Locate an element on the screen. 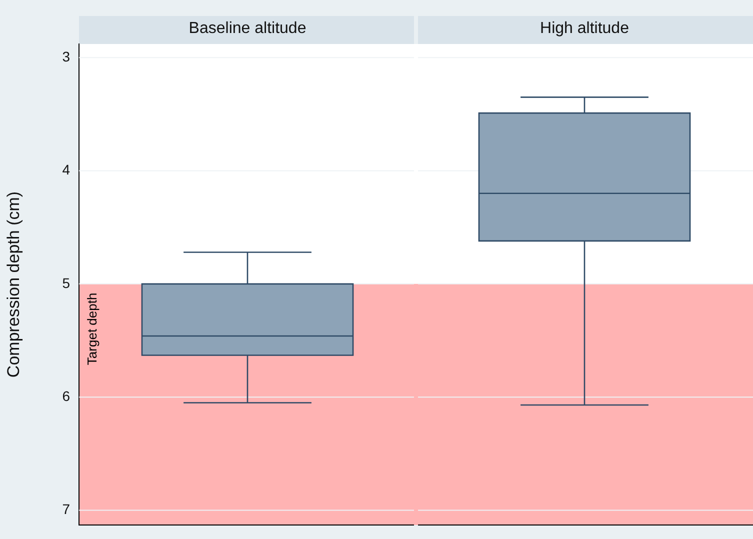 The height and width of the screenshot is (539, 753). y-tick-label: 7 is located at coordinates (66, 509).